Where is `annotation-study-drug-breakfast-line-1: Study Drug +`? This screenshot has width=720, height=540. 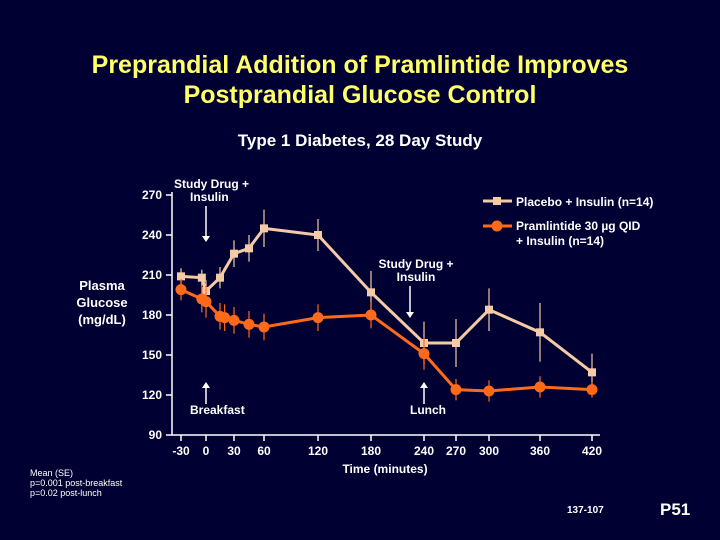 annotation-study-drug-breakfast-line-1: Study Drug + is located at coordinates (211, 184).